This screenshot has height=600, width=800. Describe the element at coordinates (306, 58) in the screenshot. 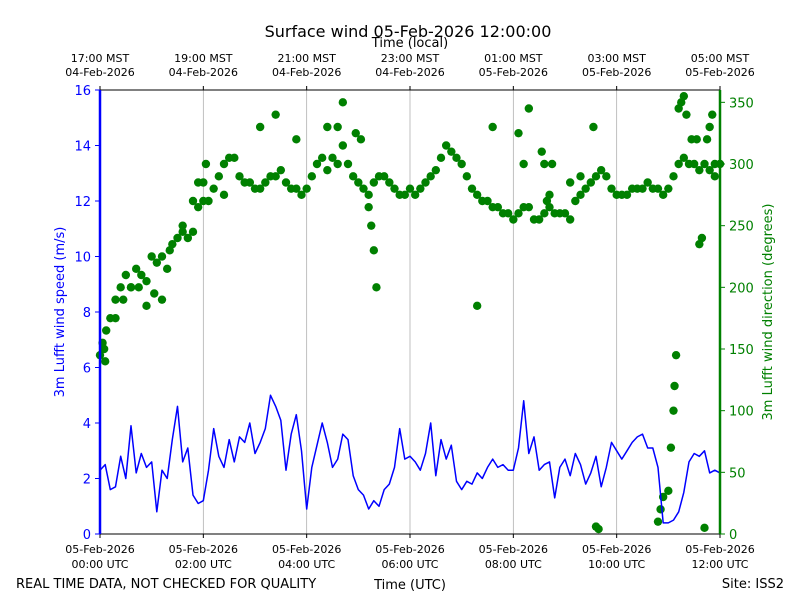

I see `top-tick-label-time: 21:00 MST` at that location.